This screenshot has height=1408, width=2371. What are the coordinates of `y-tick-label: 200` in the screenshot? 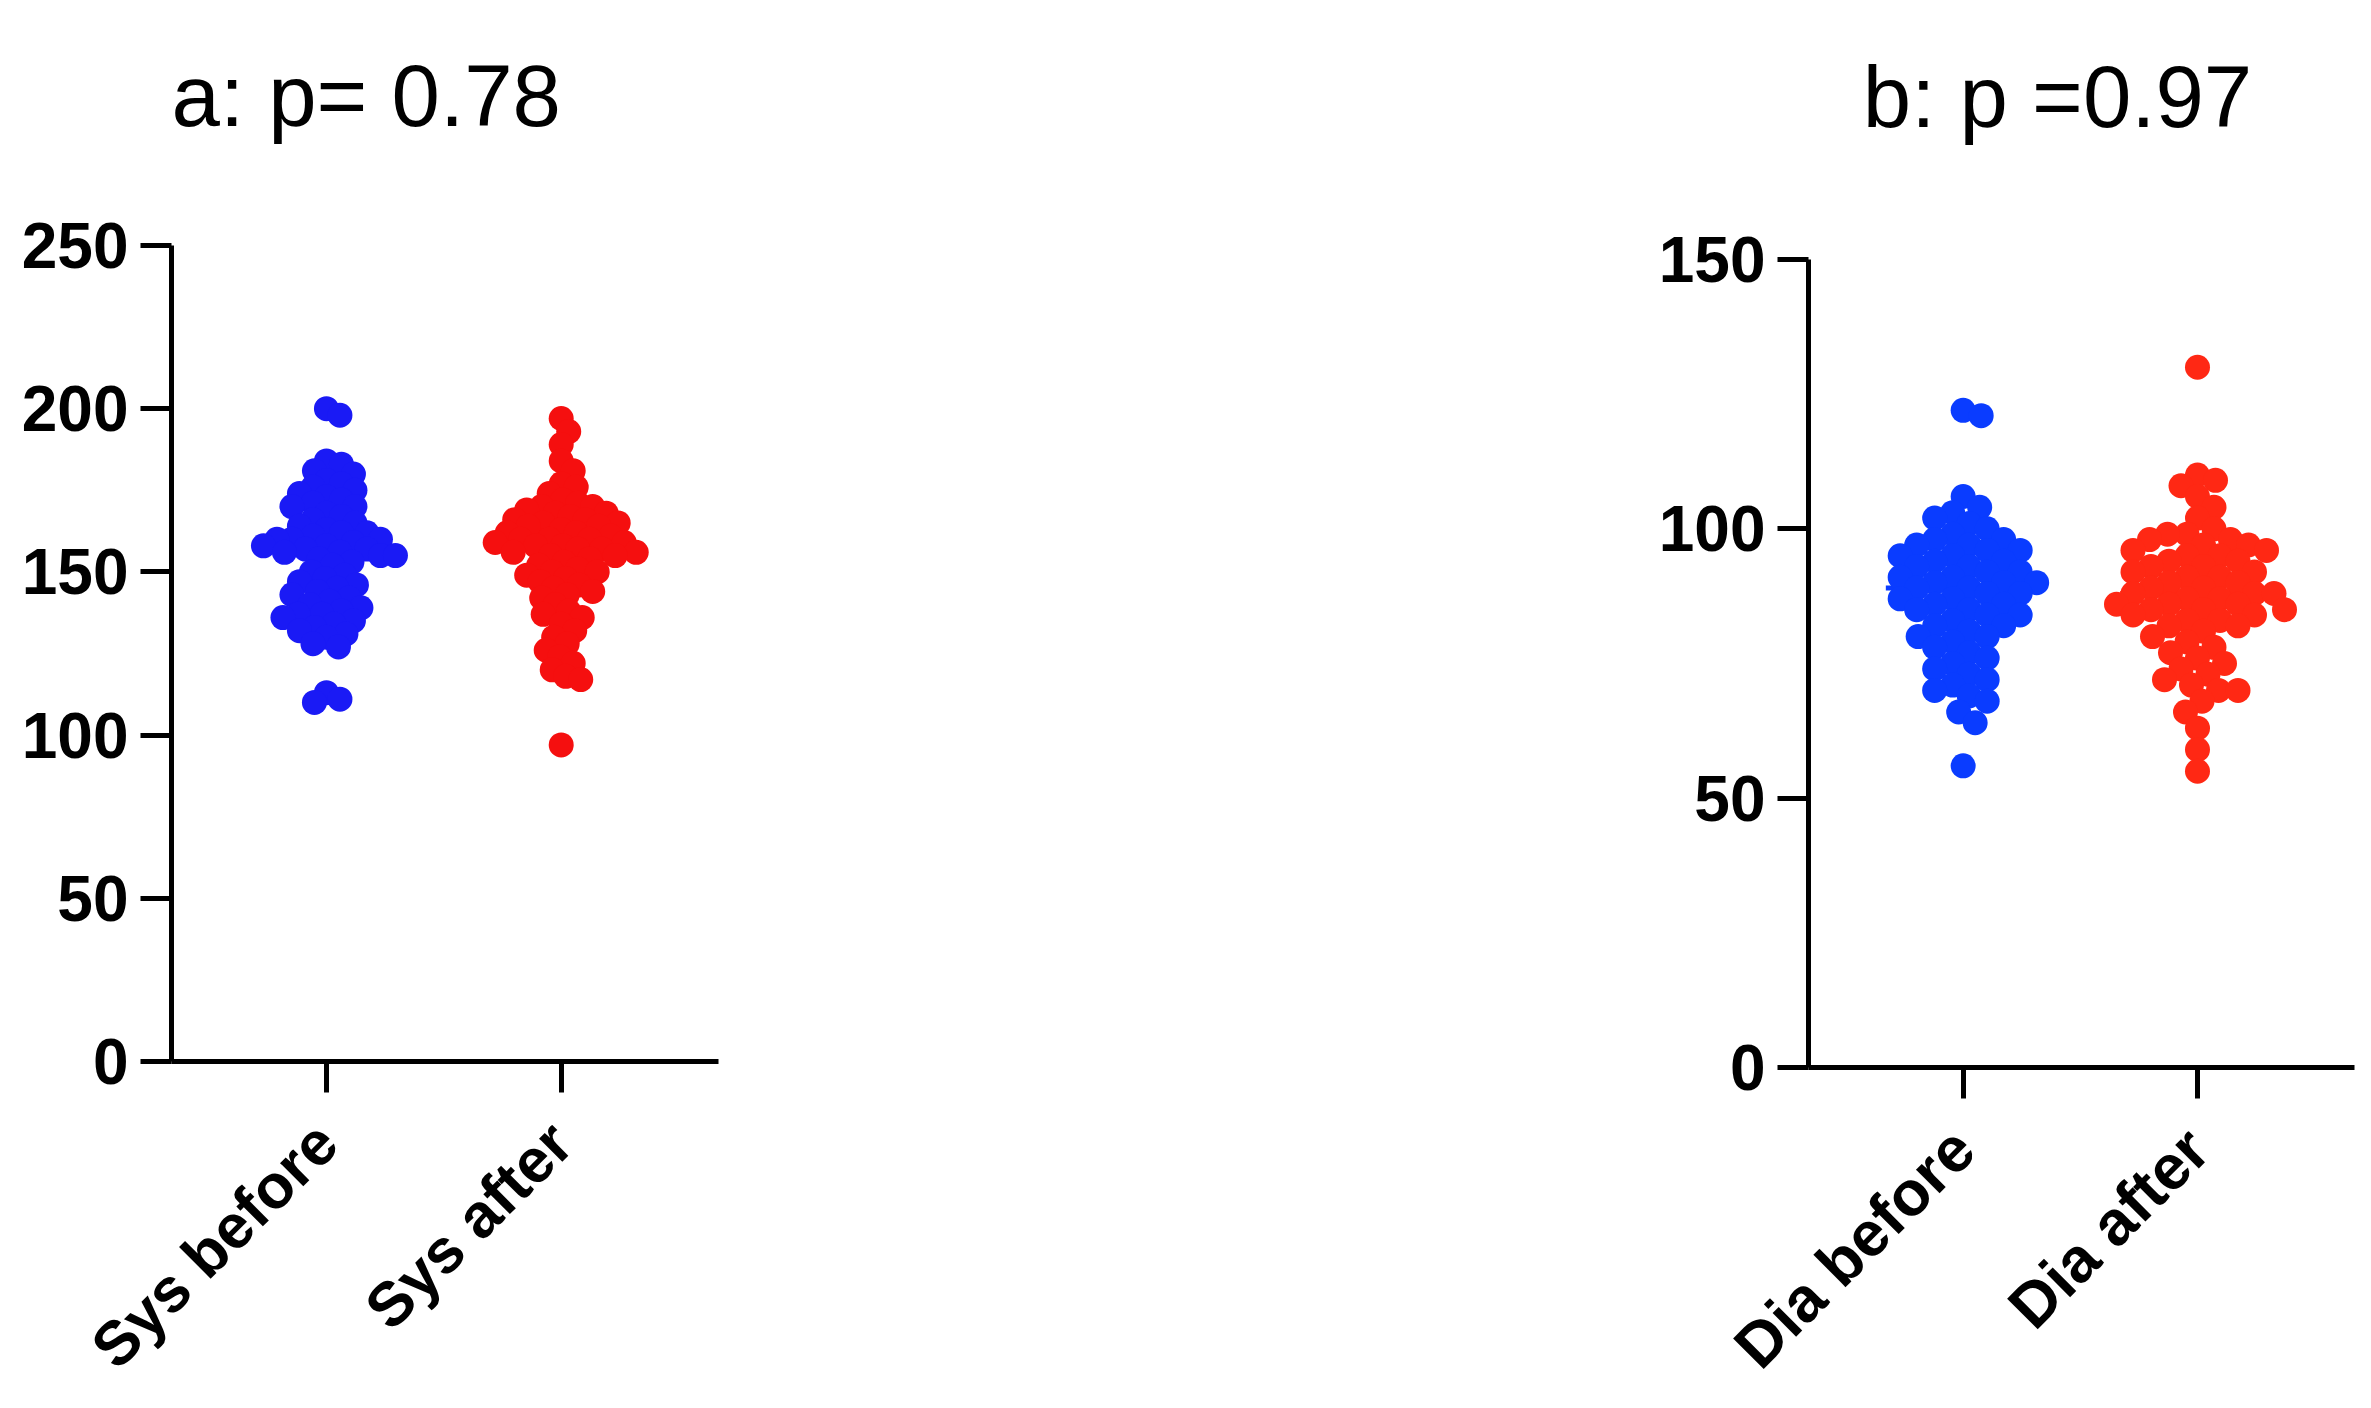 It's located at (75, 409).